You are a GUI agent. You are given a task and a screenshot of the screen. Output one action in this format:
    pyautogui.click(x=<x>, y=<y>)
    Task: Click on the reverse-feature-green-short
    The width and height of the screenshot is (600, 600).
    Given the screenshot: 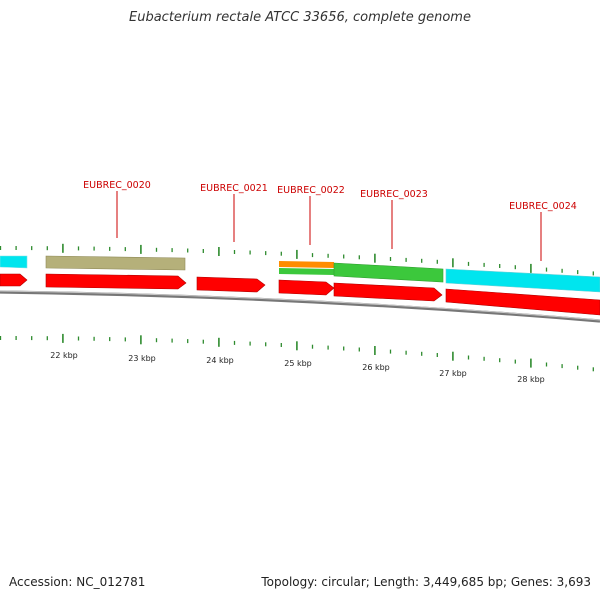 What is the action you would take?
    pyautogui.click(x=306, y=271)
    